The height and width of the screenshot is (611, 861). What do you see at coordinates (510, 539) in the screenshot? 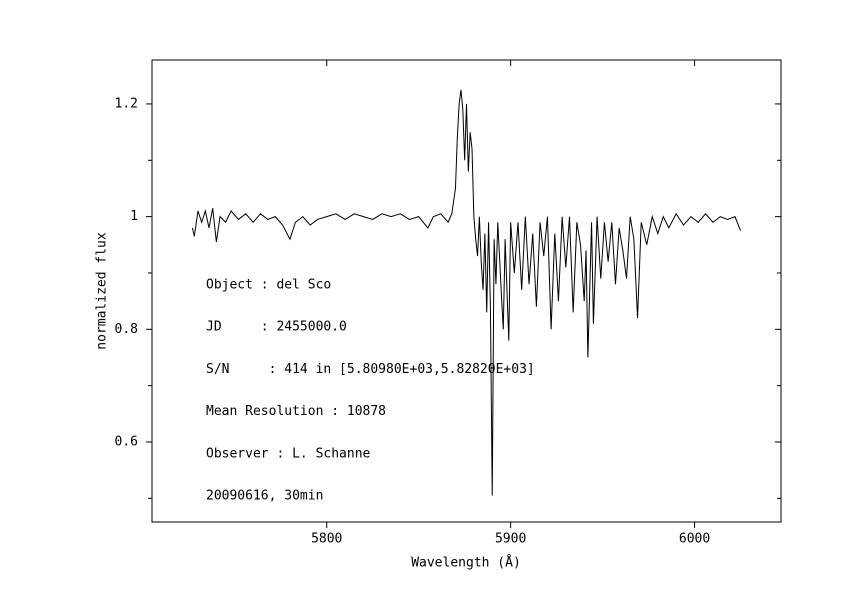
I see `x-tick-label: 5900` at bounding box center [510, 539].